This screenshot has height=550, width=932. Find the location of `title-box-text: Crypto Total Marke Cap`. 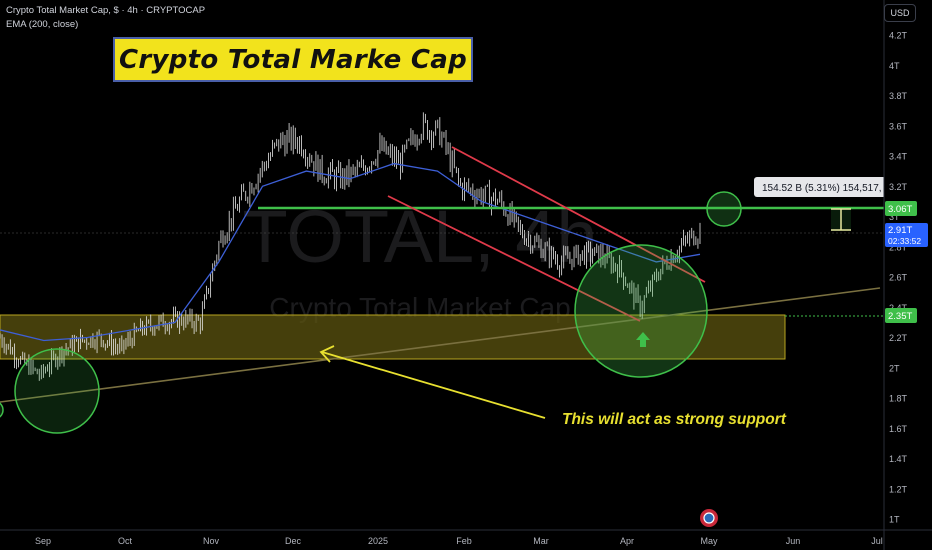

title-box-text: Crypto Total Marke Cap is located at coordinates (293, 59).